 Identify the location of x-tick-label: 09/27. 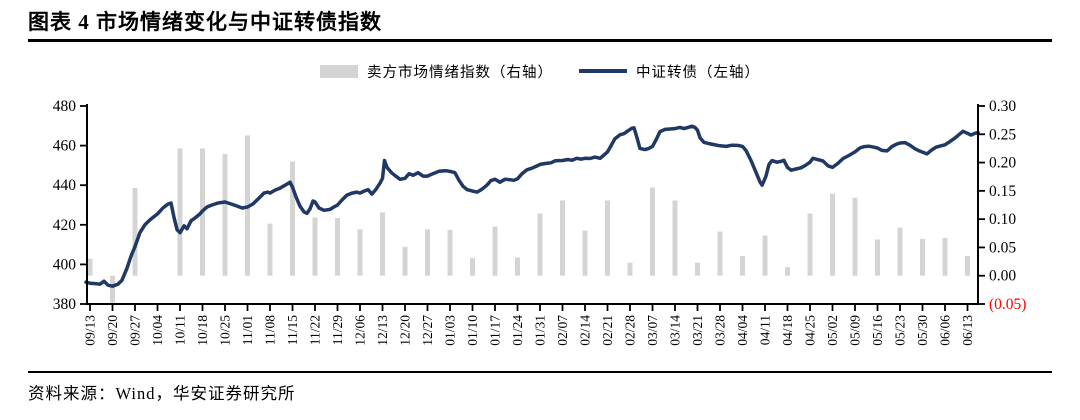
(135, 330).